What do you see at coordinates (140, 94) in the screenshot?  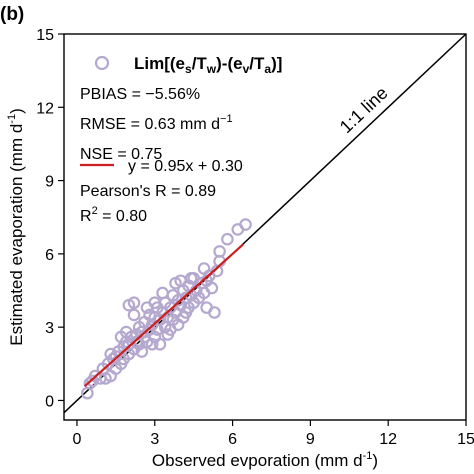 I see `stat-pbias: PBIAS = −5.56%` at bounding box center [140, 94].